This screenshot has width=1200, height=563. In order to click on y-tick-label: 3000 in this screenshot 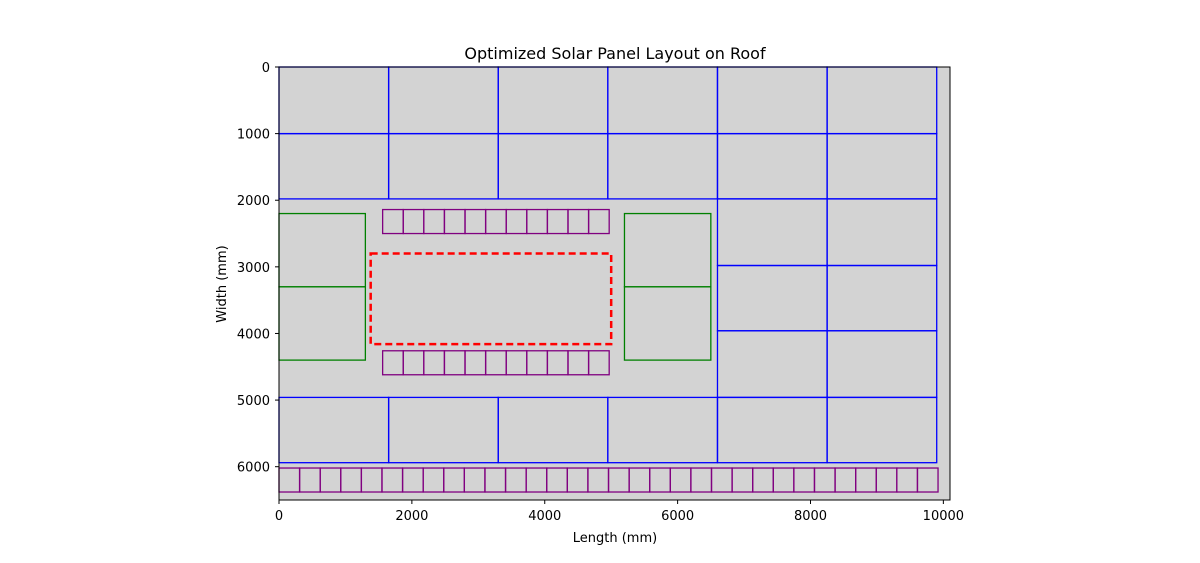, I will do `click(253, 268)`.